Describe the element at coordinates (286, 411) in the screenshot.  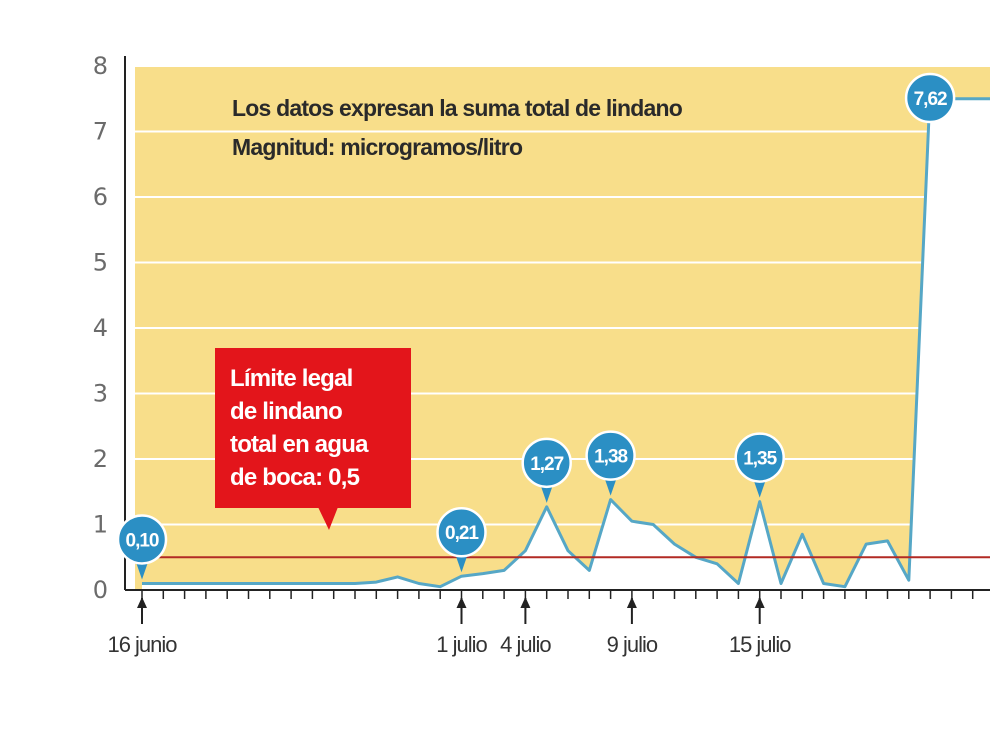
I see `limit-text-line-2: de lindano` at that location.